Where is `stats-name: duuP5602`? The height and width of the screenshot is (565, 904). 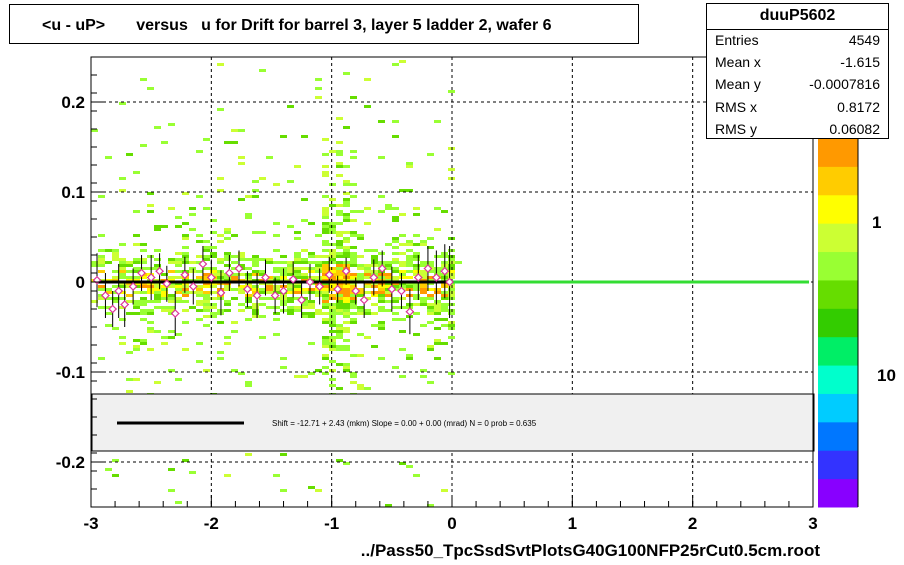 stats-name: duuP5602 is located at coordinates (797, 15).